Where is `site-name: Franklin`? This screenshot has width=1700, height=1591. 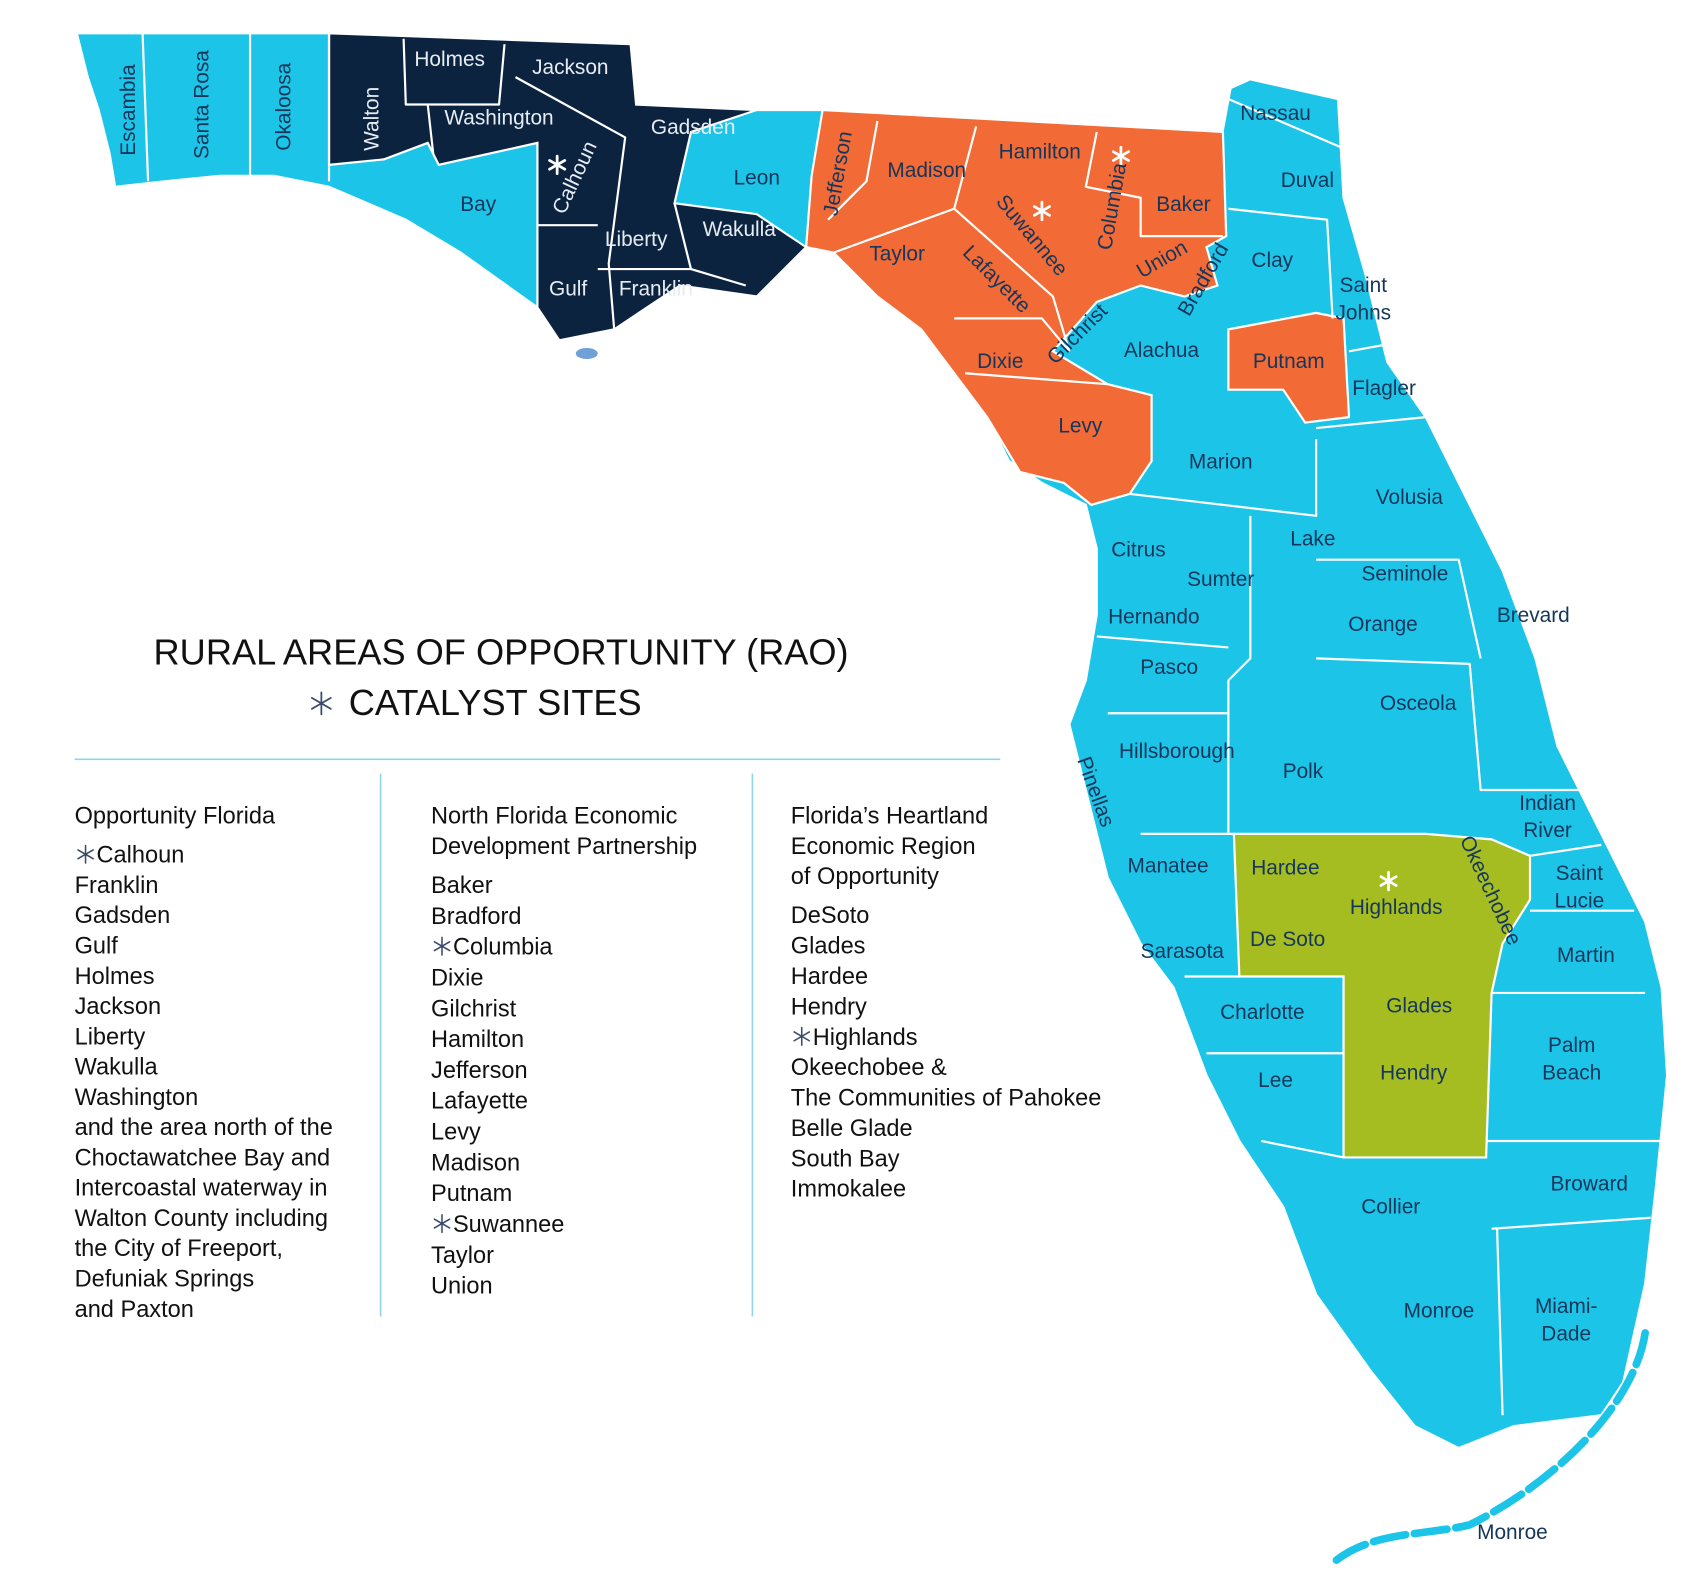 site-name: Franklin is located at coordinates (117, 885).